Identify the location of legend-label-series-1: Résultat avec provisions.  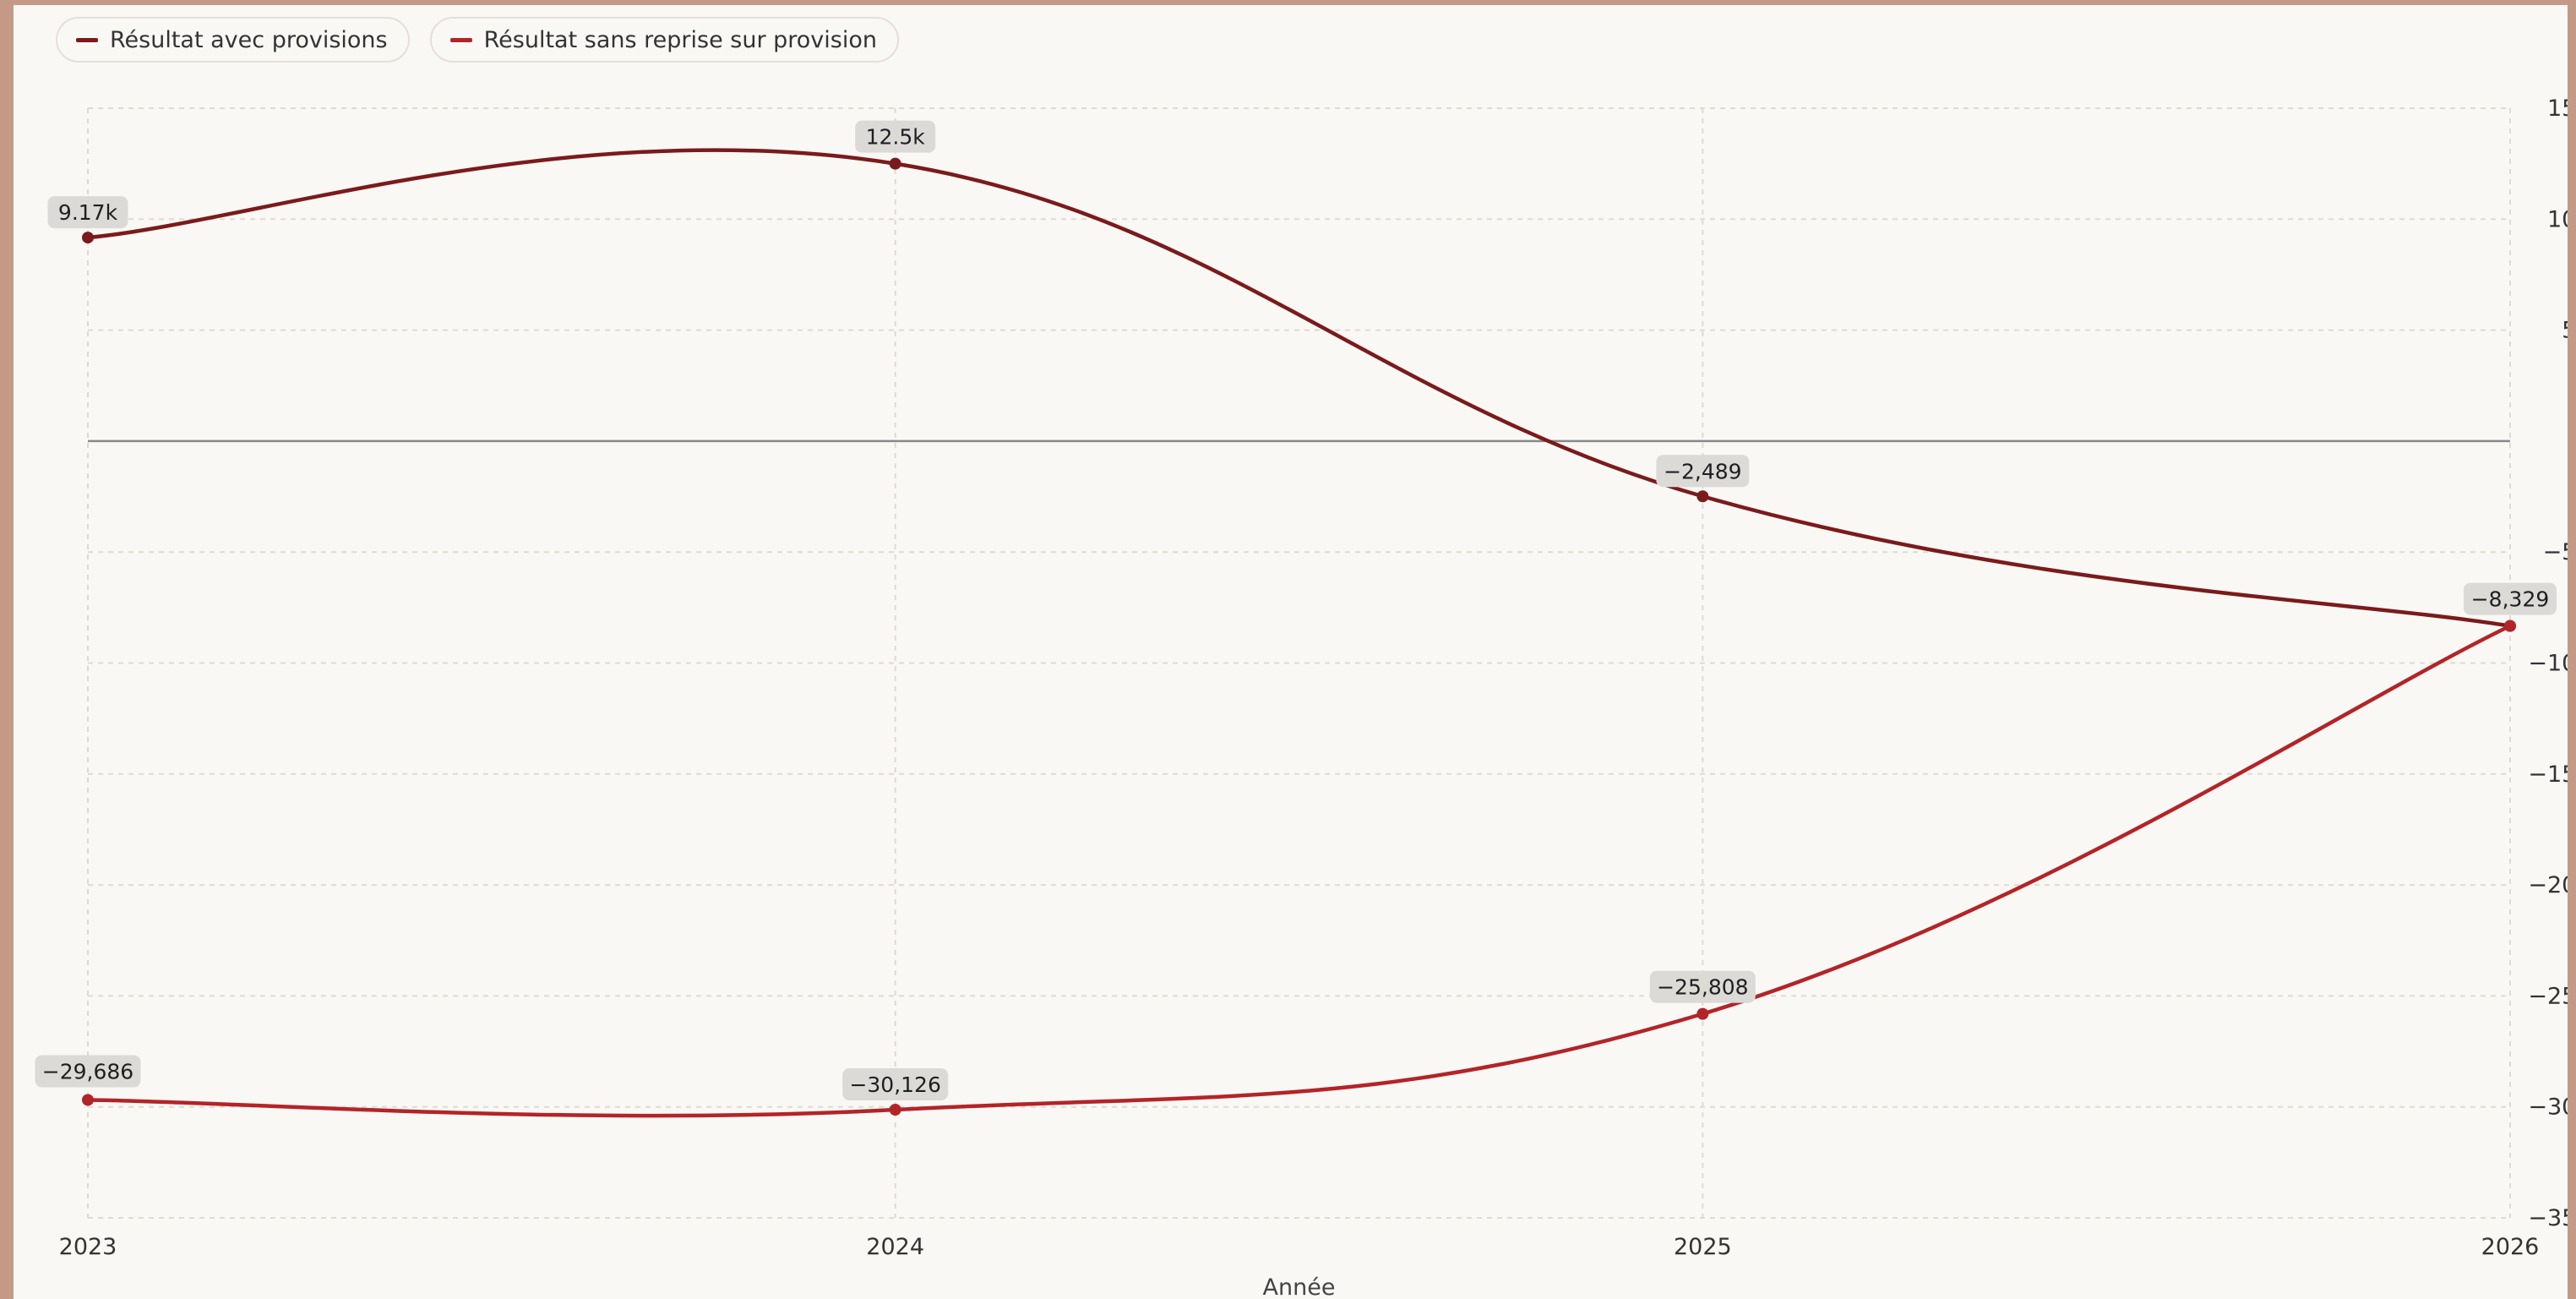
(249, 39).